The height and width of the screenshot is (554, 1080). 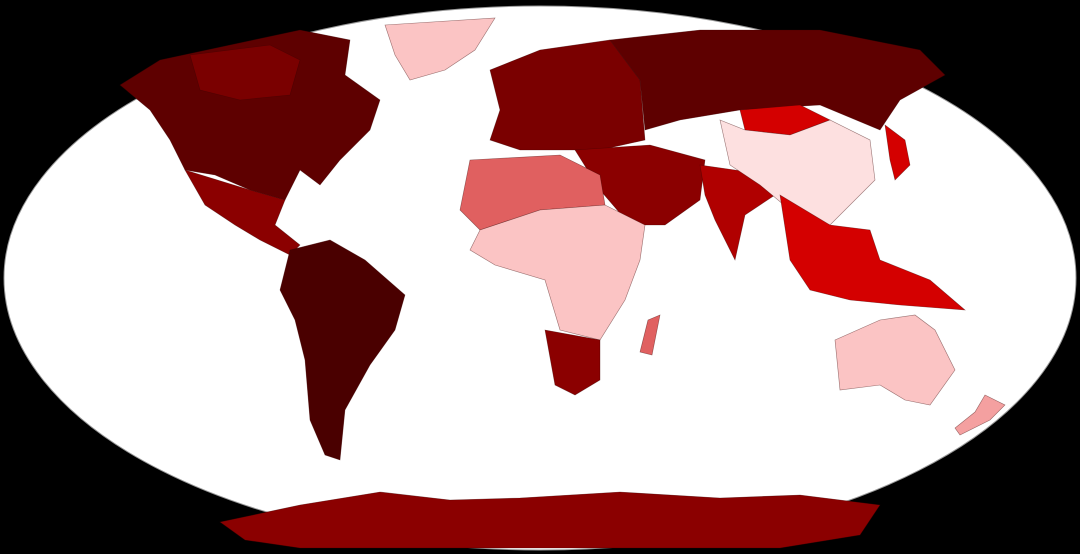 What do you see at coordinates (895, 360) in the screenshot?
I see `region-australia` at bounding box center [895, 360].